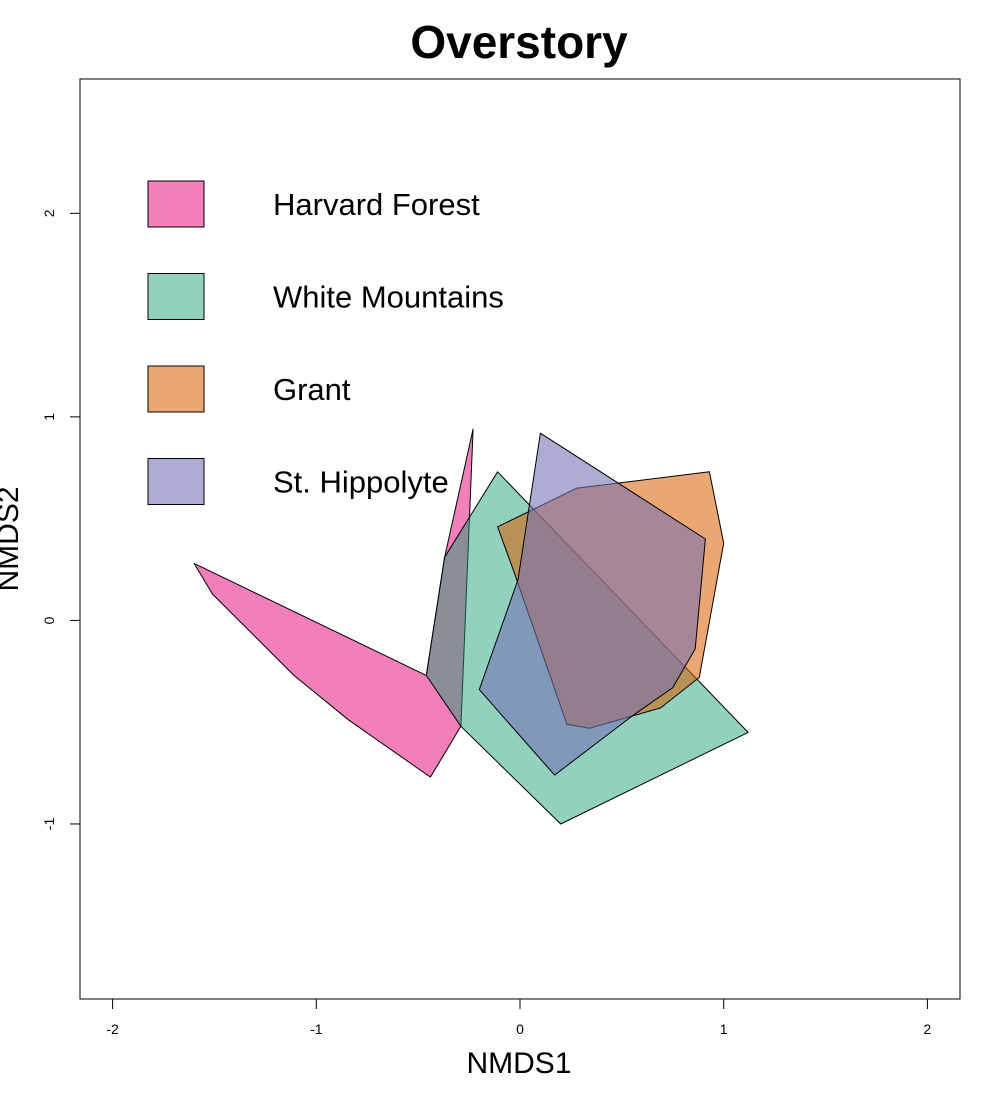 The width and height of the screenshot is (1000, 1097). I want to click on x-axis-label: NMDS1, so click(518, 1063).